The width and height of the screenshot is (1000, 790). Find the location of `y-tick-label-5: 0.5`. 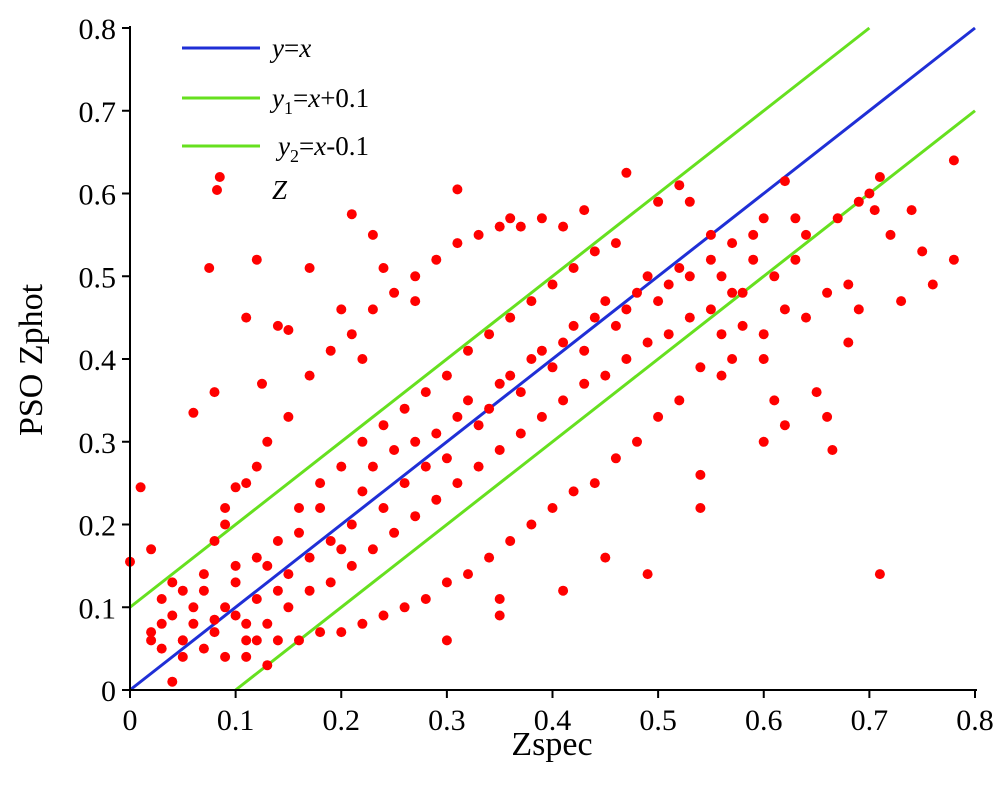

y-tick-label-5: 0.5 is located at coordinates (98, 277).